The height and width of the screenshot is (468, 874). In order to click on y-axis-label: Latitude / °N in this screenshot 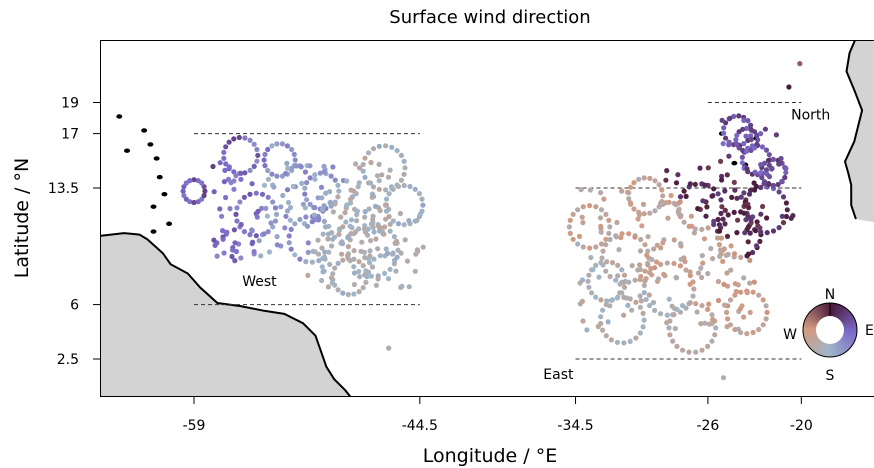, I will do `click(22, 218)`.